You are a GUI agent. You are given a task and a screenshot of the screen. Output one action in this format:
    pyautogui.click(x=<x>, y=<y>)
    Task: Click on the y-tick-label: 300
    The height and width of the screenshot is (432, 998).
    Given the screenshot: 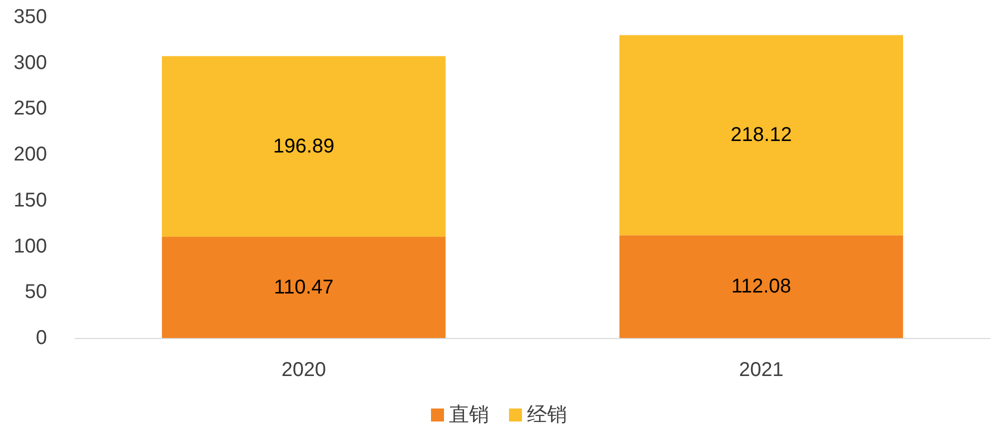 What is the action you would take?
    pyautogui.click(x=30, y=63)
    